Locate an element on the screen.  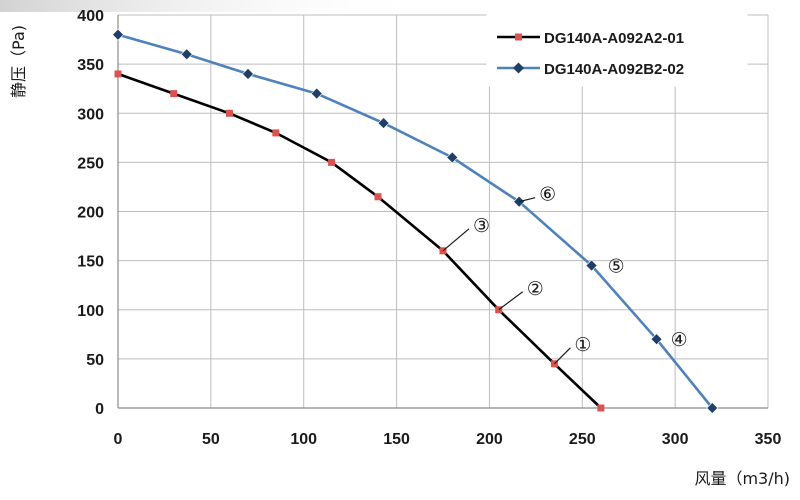
y-tick-label: 150 is located at coordinates (90, 262).